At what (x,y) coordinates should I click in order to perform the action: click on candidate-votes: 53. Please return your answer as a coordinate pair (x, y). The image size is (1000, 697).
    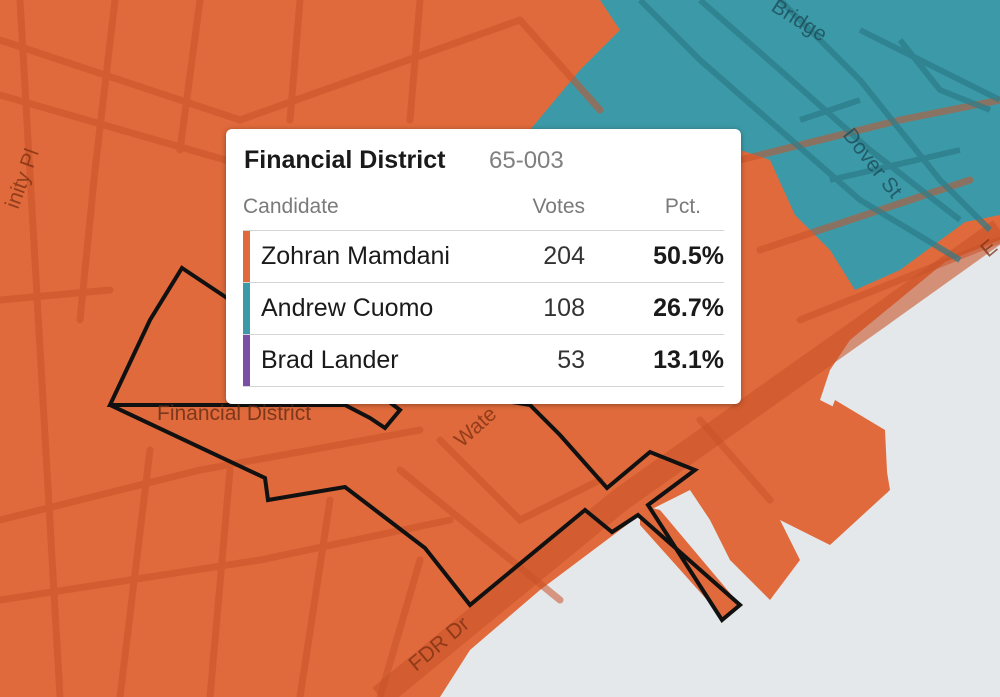
    Looking at the image, I should click on (571, 360).